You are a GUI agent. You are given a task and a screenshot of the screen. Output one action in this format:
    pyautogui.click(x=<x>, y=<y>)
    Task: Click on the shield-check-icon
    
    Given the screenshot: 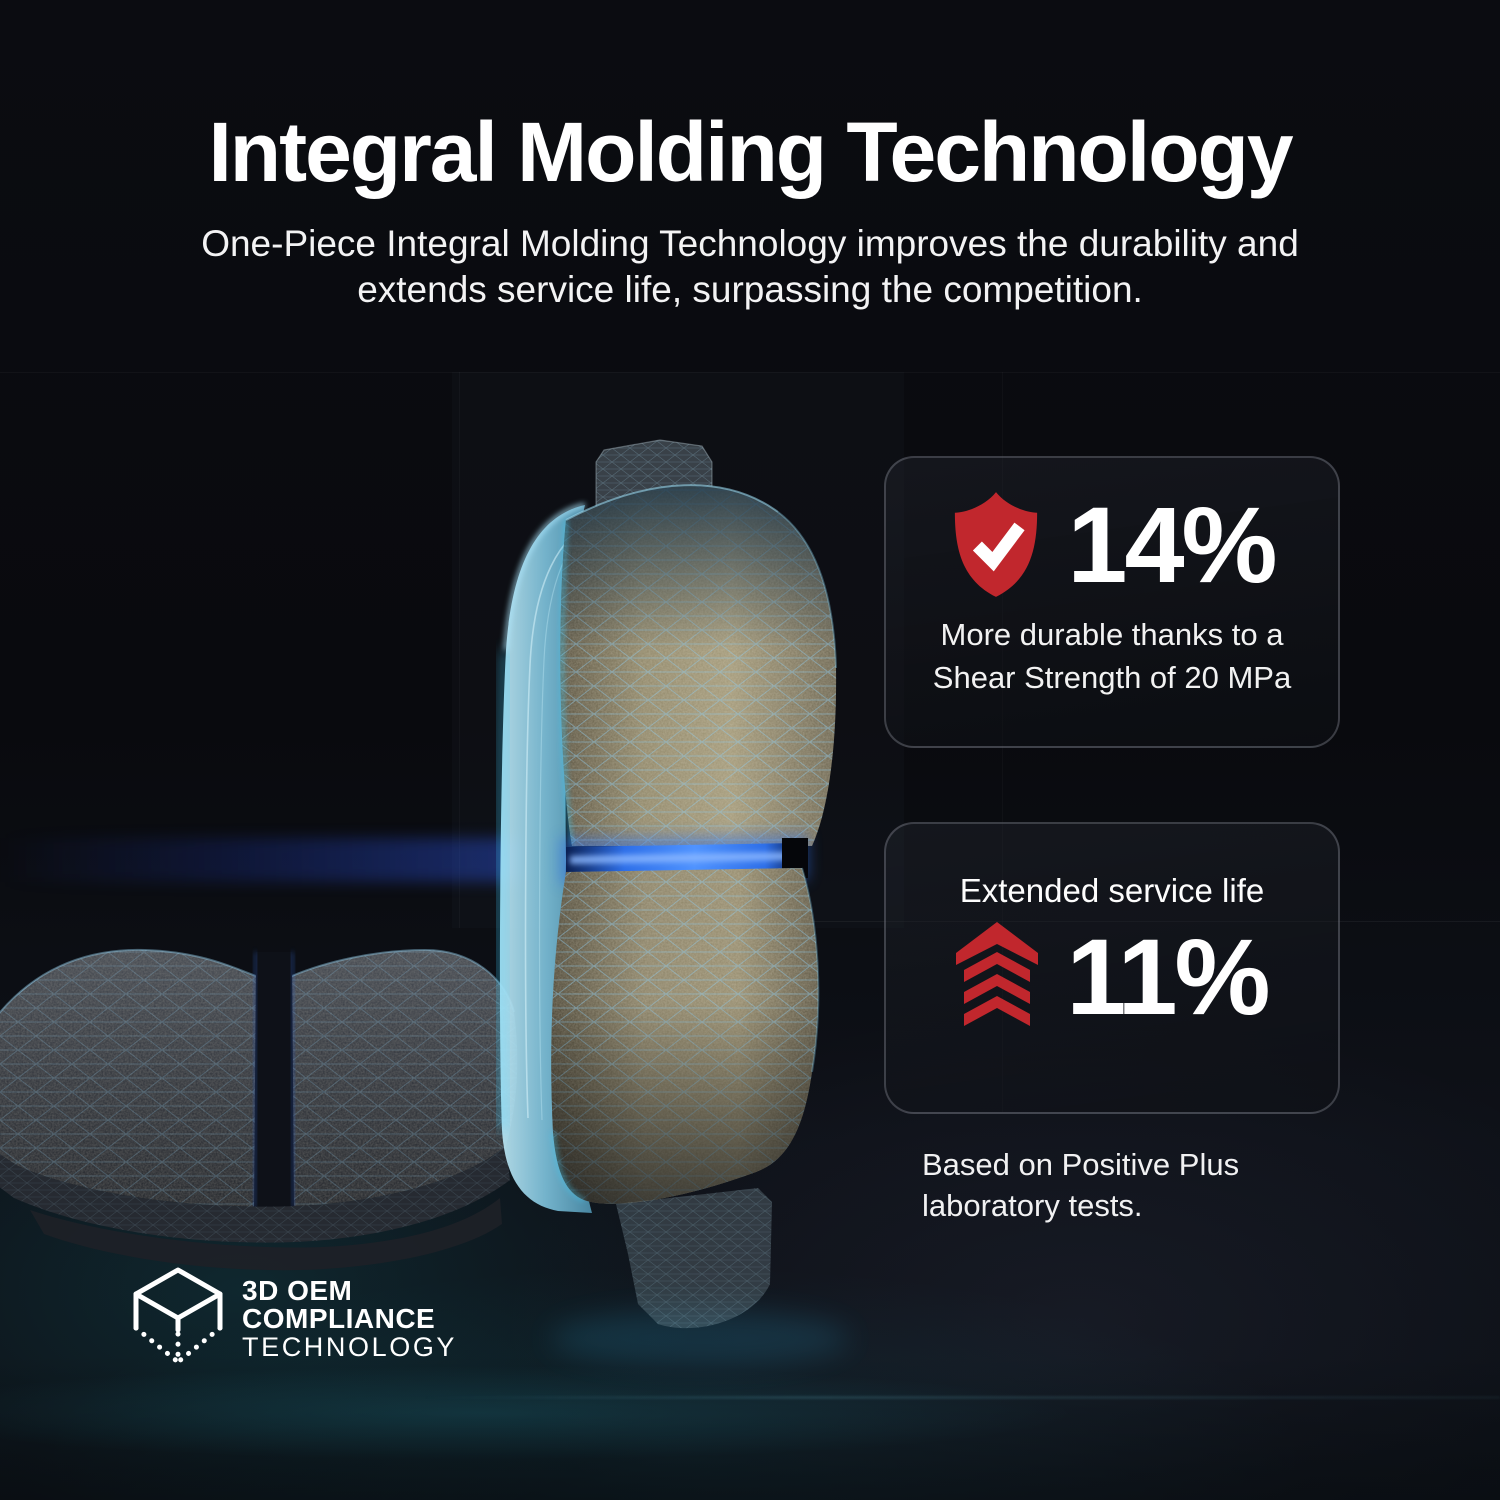 What is the action you would take?
    pyautogui.click(x=996, y=544)
    